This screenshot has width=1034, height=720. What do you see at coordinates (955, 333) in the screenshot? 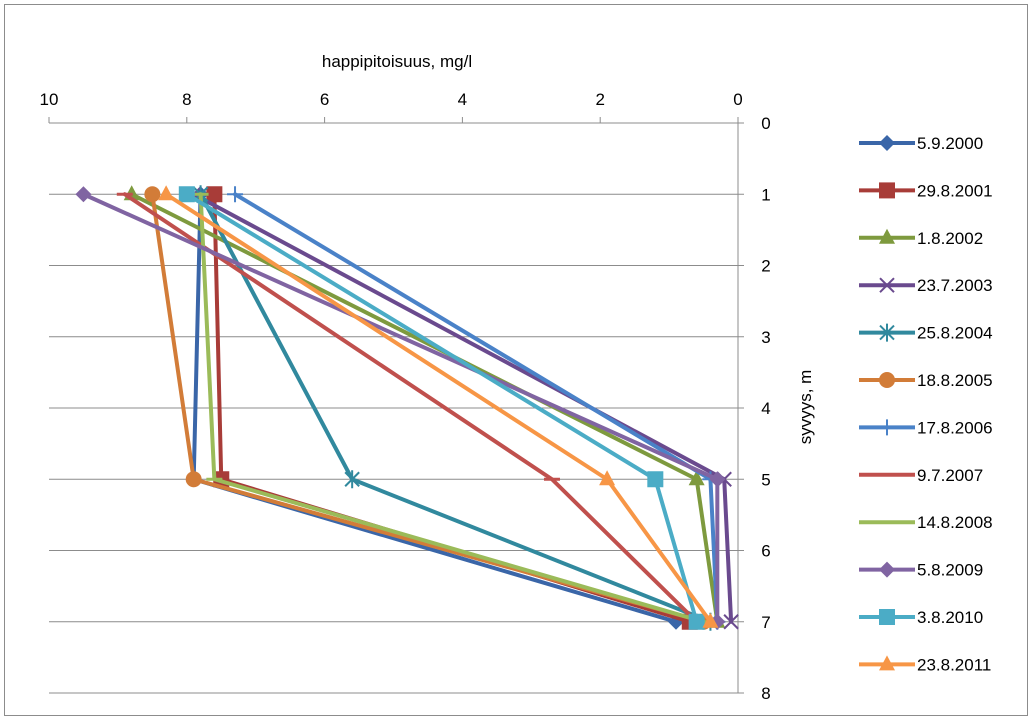
I see `legend-label: 25.8.2004` at bounding box center [955, 333].